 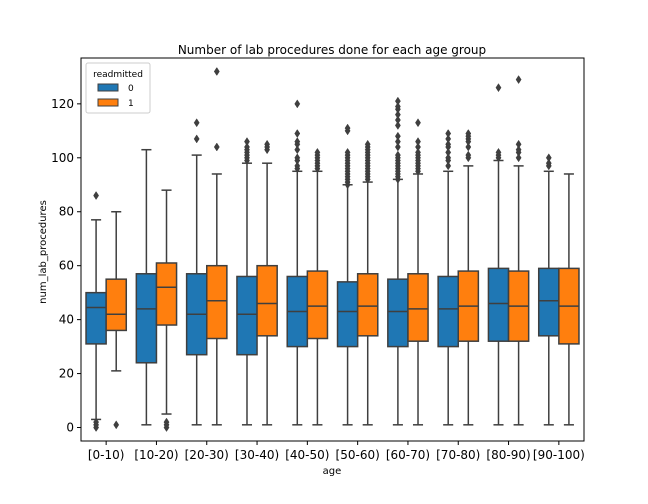 What do you see at coordinates (66, 374) in the screenshot?
I see `y-tick-label: 20` at bounding box center [66, 374].